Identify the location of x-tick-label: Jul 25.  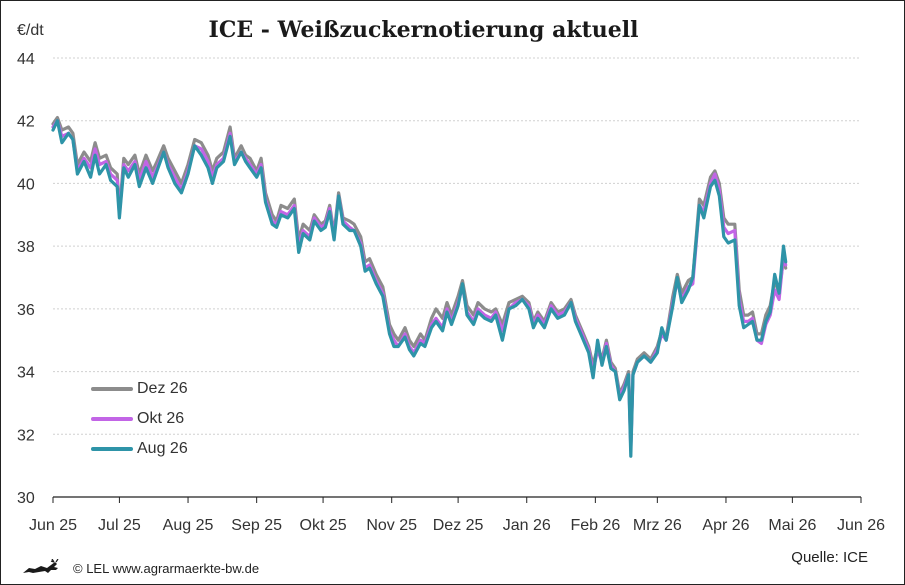
(119, 525).